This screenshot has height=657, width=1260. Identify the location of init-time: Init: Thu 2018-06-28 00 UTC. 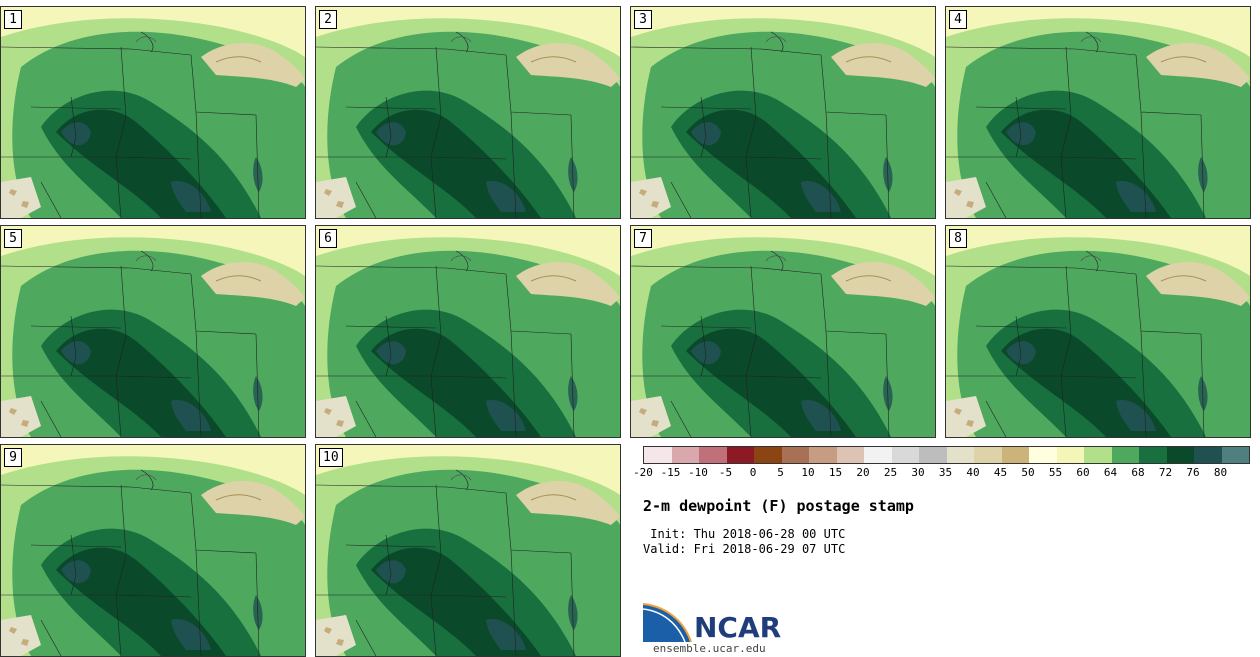
(744, 534).